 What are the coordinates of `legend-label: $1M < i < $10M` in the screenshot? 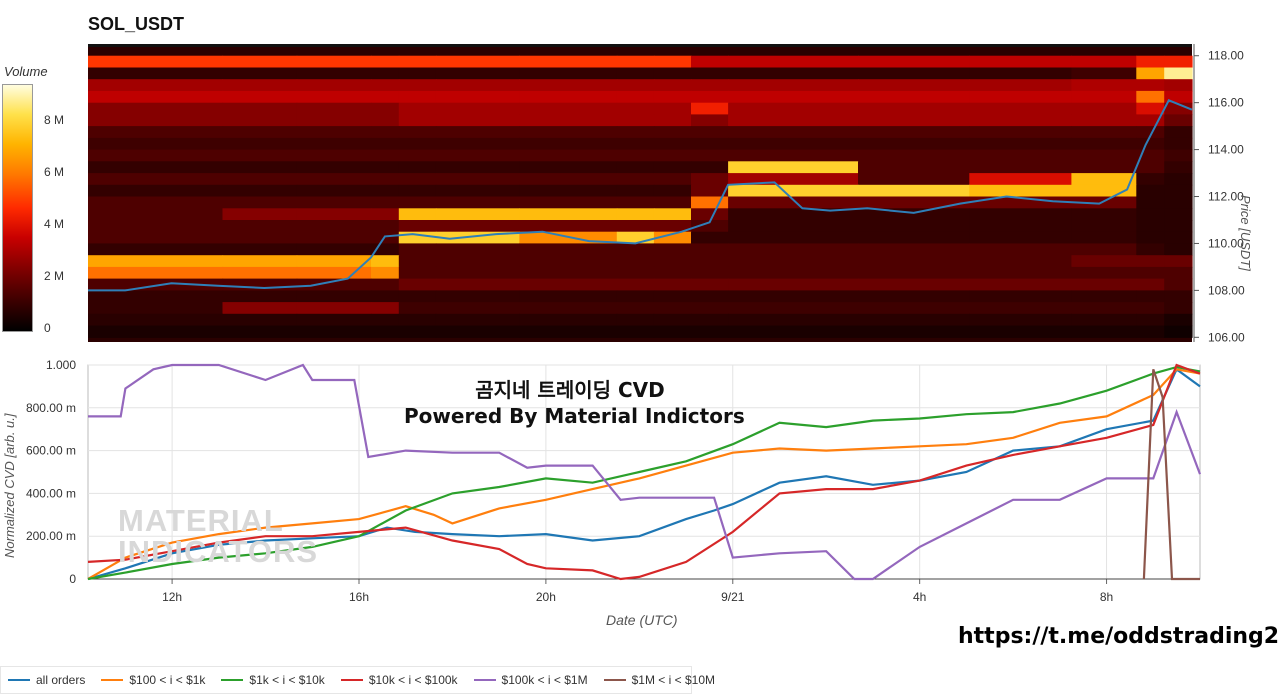 It's located at (673, 680).